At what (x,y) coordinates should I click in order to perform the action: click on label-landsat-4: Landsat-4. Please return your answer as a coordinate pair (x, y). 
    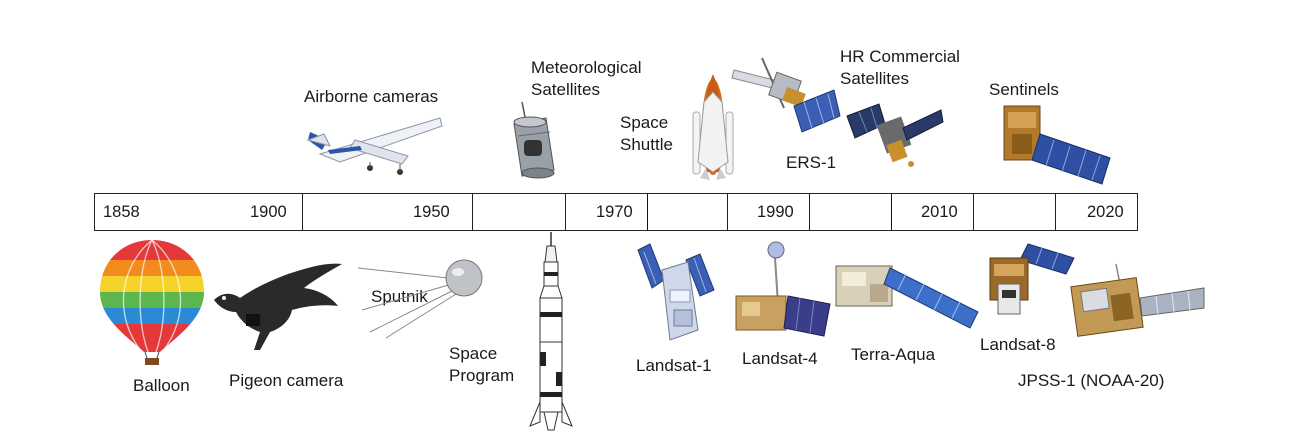
    Looking at the image, I should click on (780, 358).